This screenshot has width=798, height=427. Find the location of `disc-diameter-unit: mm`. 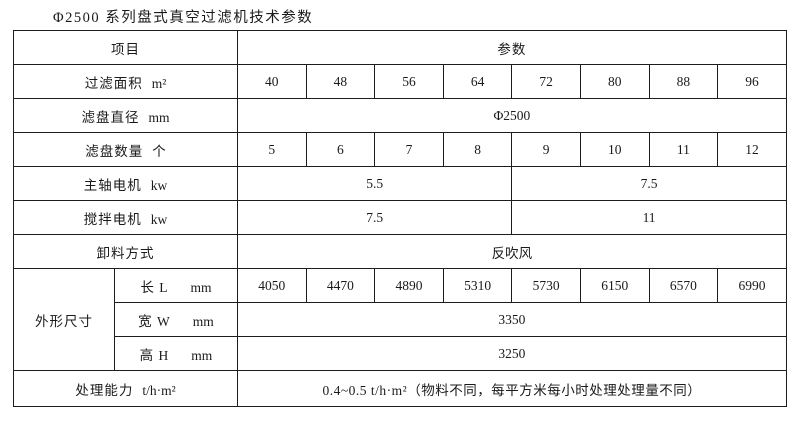

disc-diameter-unit: mm is located at coordinates (159, 117).